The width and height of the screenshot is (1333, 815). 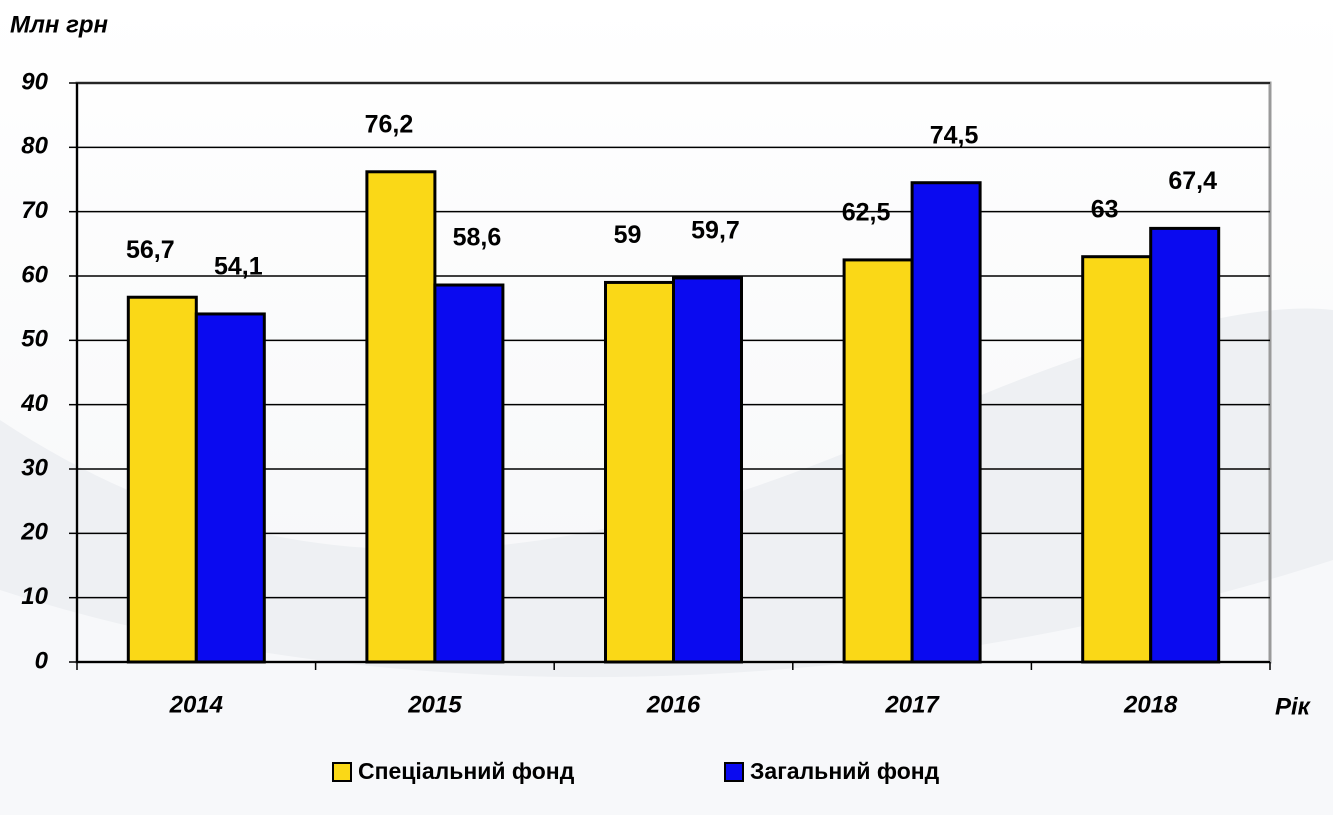 What do you see at coordinates (1293, 706) in the screenshot?
I see `x-axis-label: Рік` at bounding box center [1293, 706].